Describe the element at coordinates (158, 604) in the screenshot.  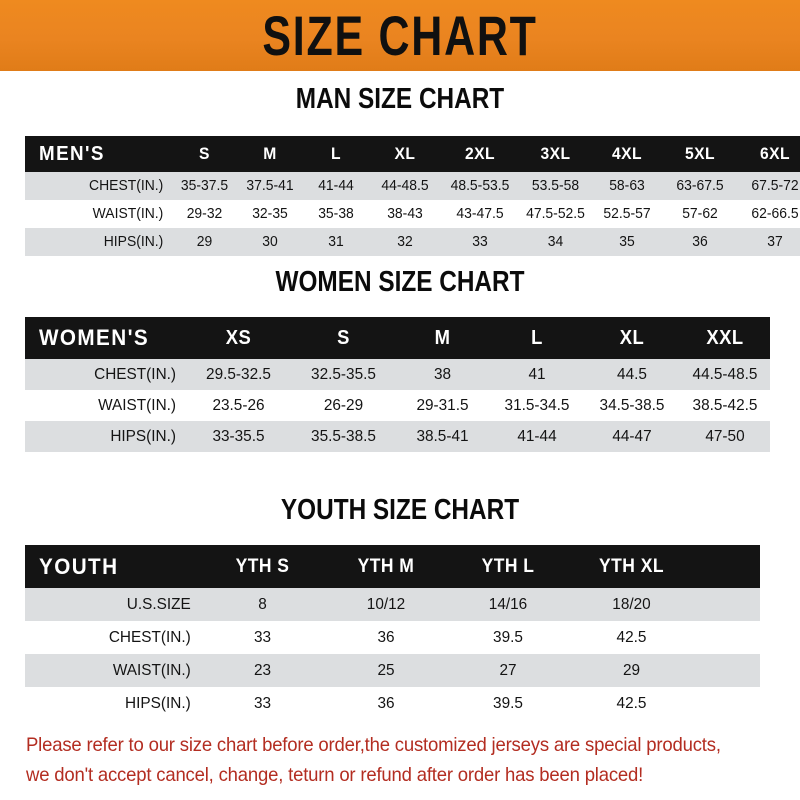
I see `row-label: U.S.SIZE` at that location.